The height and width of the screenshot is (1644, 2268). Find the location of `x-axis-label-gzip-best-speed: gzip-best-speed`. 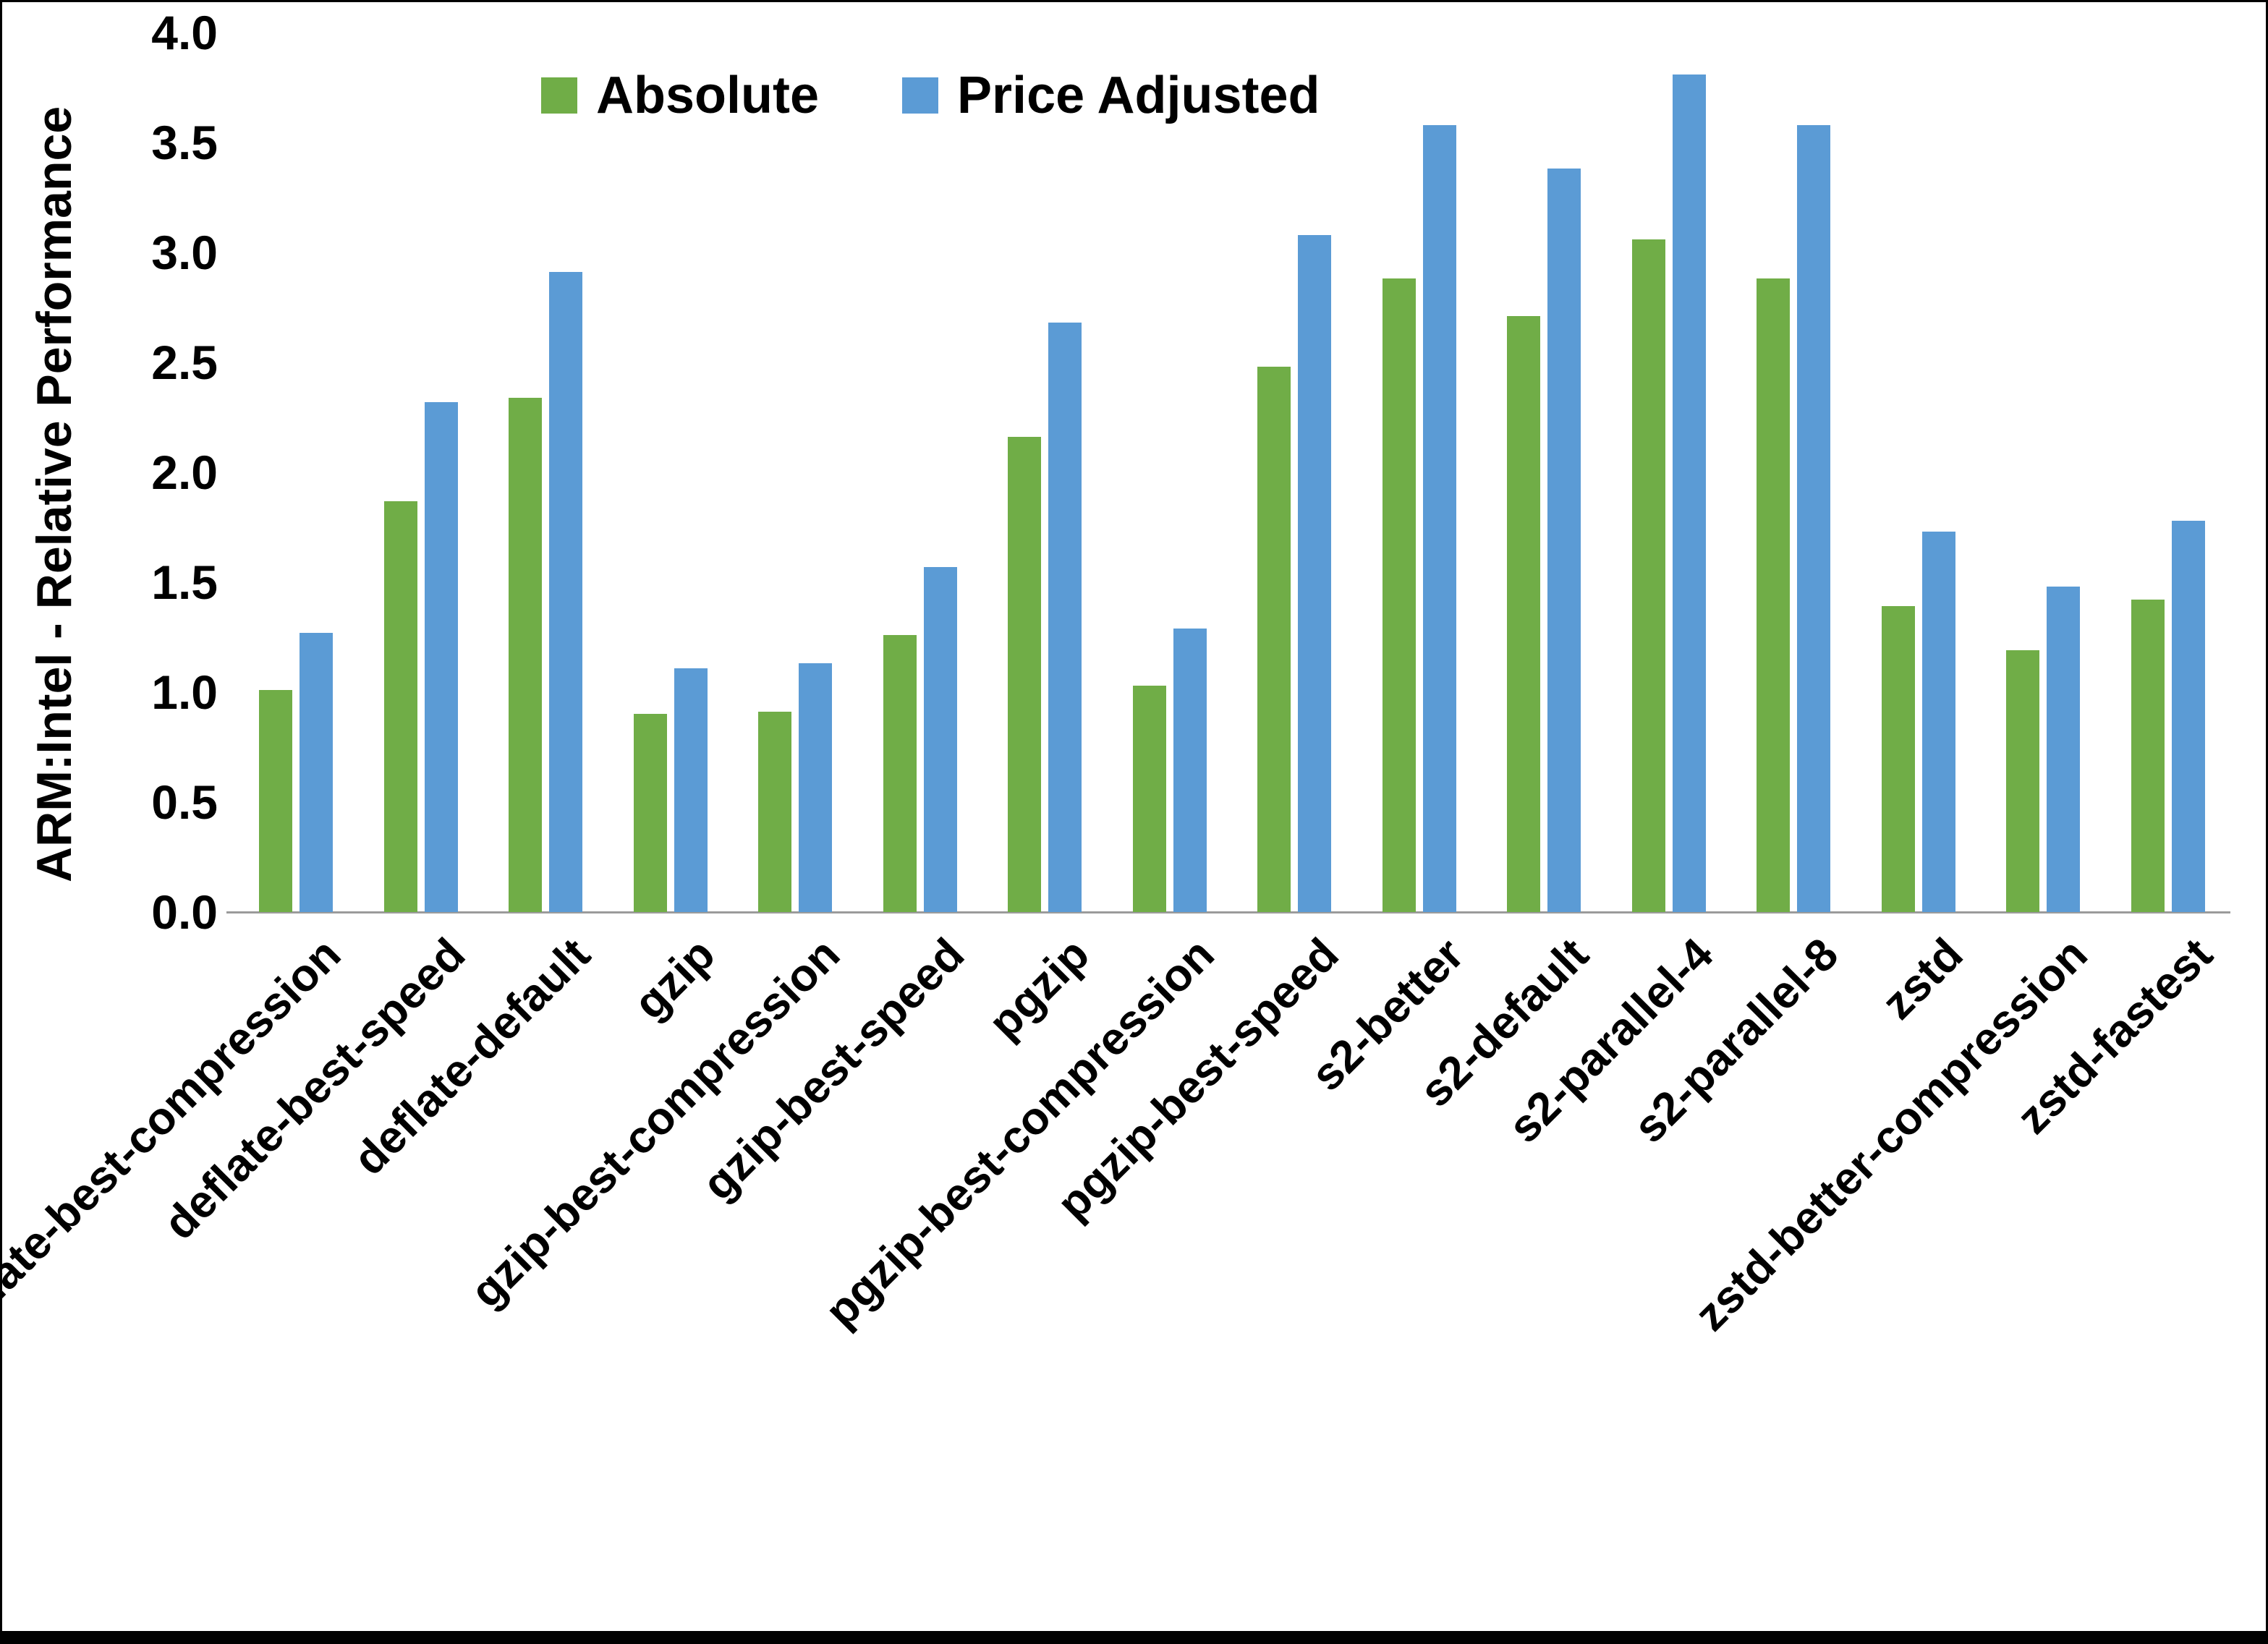

x-axis-label-gzip-best-speed: gzip-best-speed is located at coordinates (833, 1069).